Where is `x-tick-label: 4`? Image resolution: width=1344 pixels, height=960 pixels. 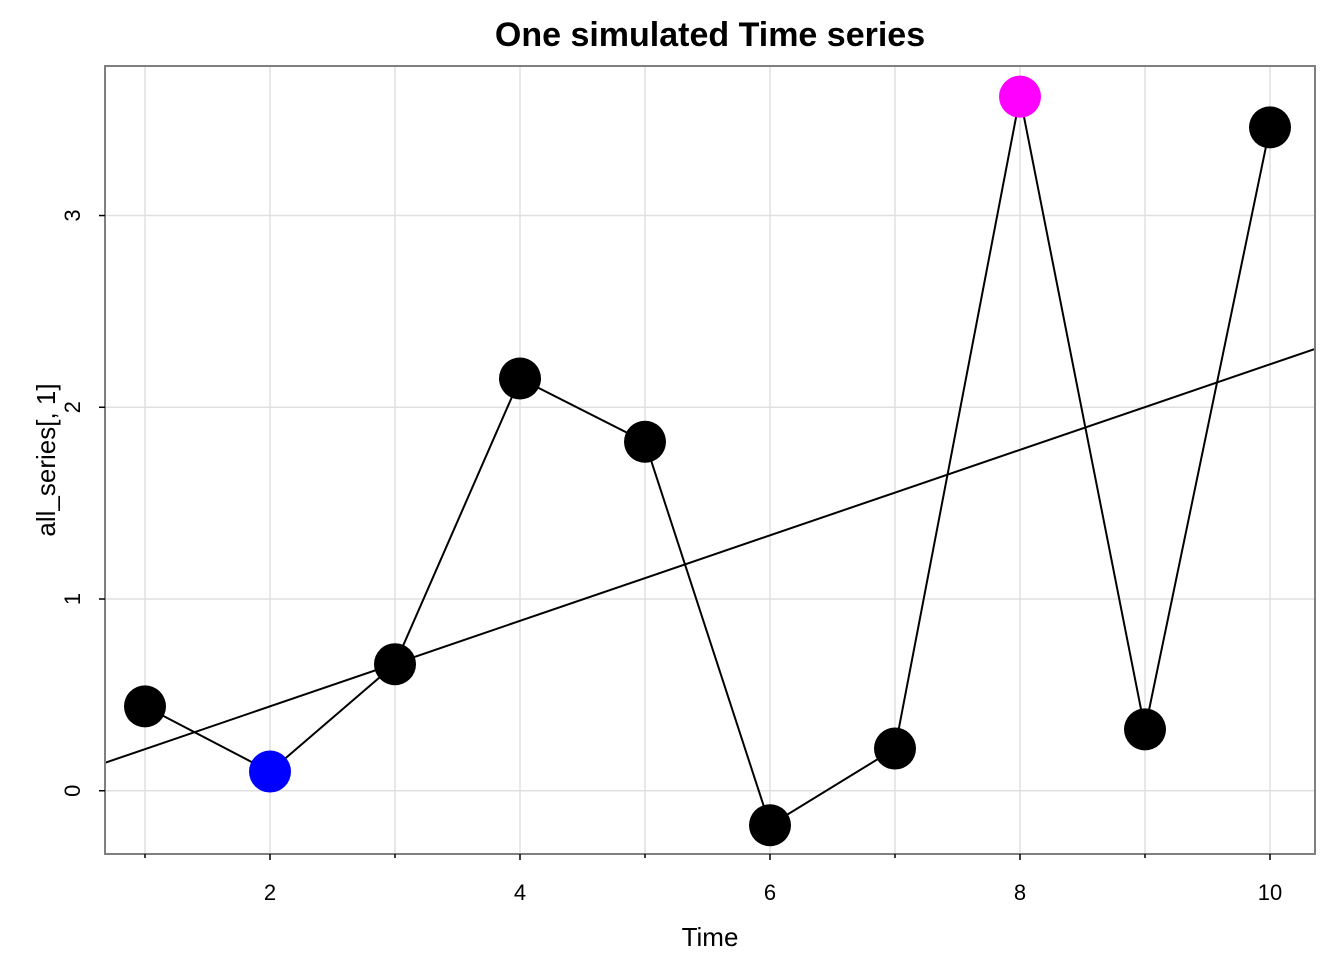 x-tick-label: 4 is located at coordinates (520, 892).